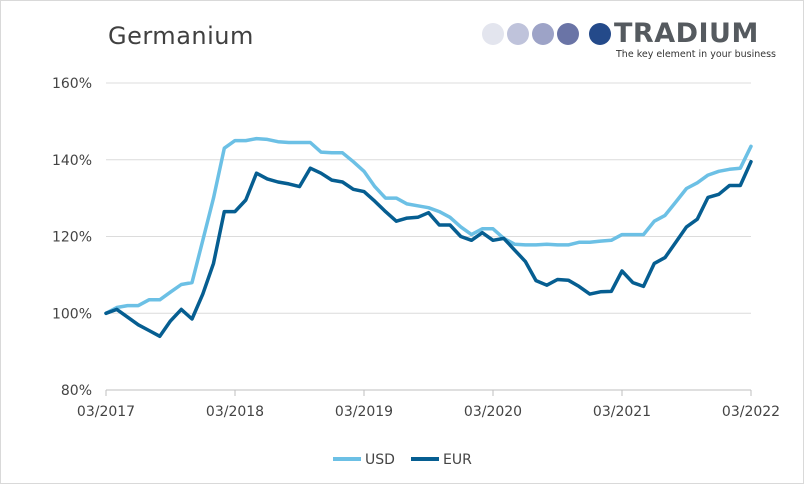  What do you see at coordinates (751, 412) in the screenshot?
I see `x-tick-label: 03/2022` at bounding box center [751, 412].